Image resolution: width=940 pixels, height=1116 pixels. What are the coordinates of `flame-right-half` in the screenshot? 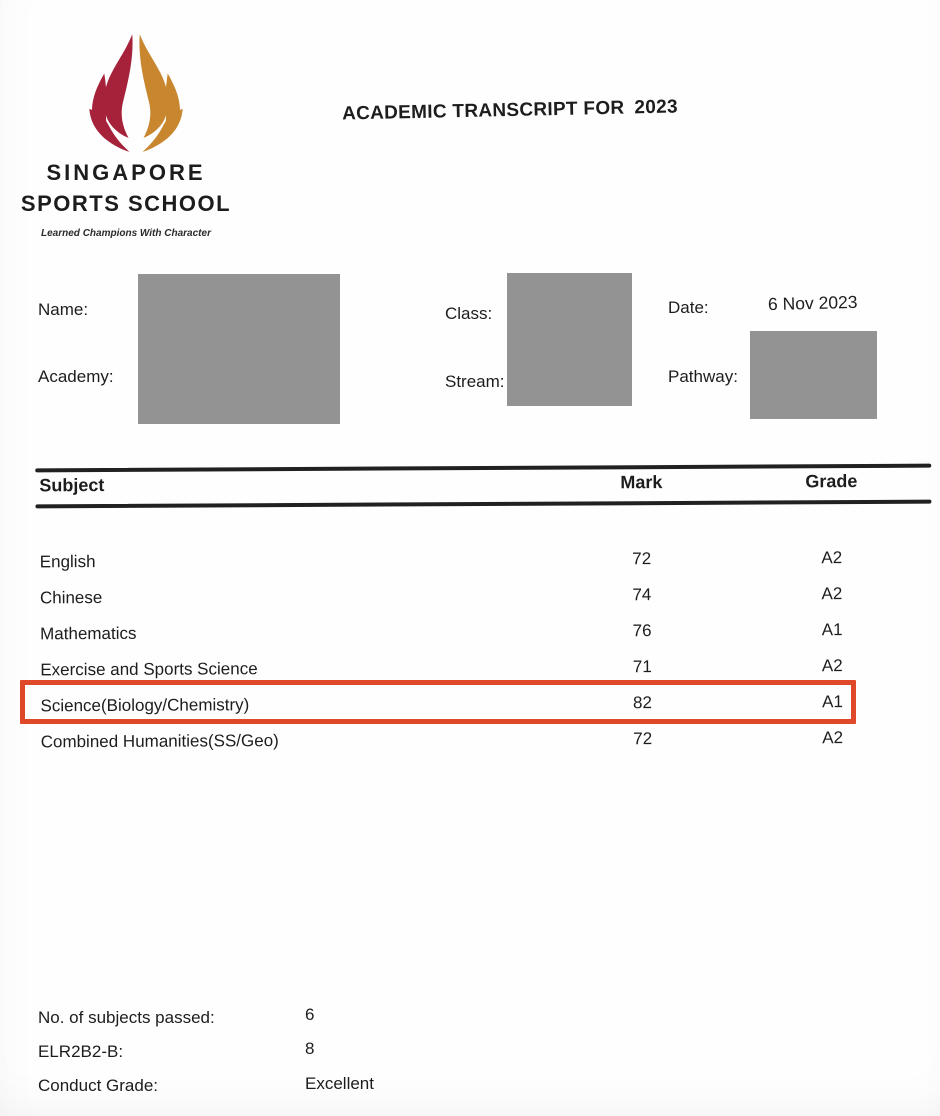 It's located at (161, 93).